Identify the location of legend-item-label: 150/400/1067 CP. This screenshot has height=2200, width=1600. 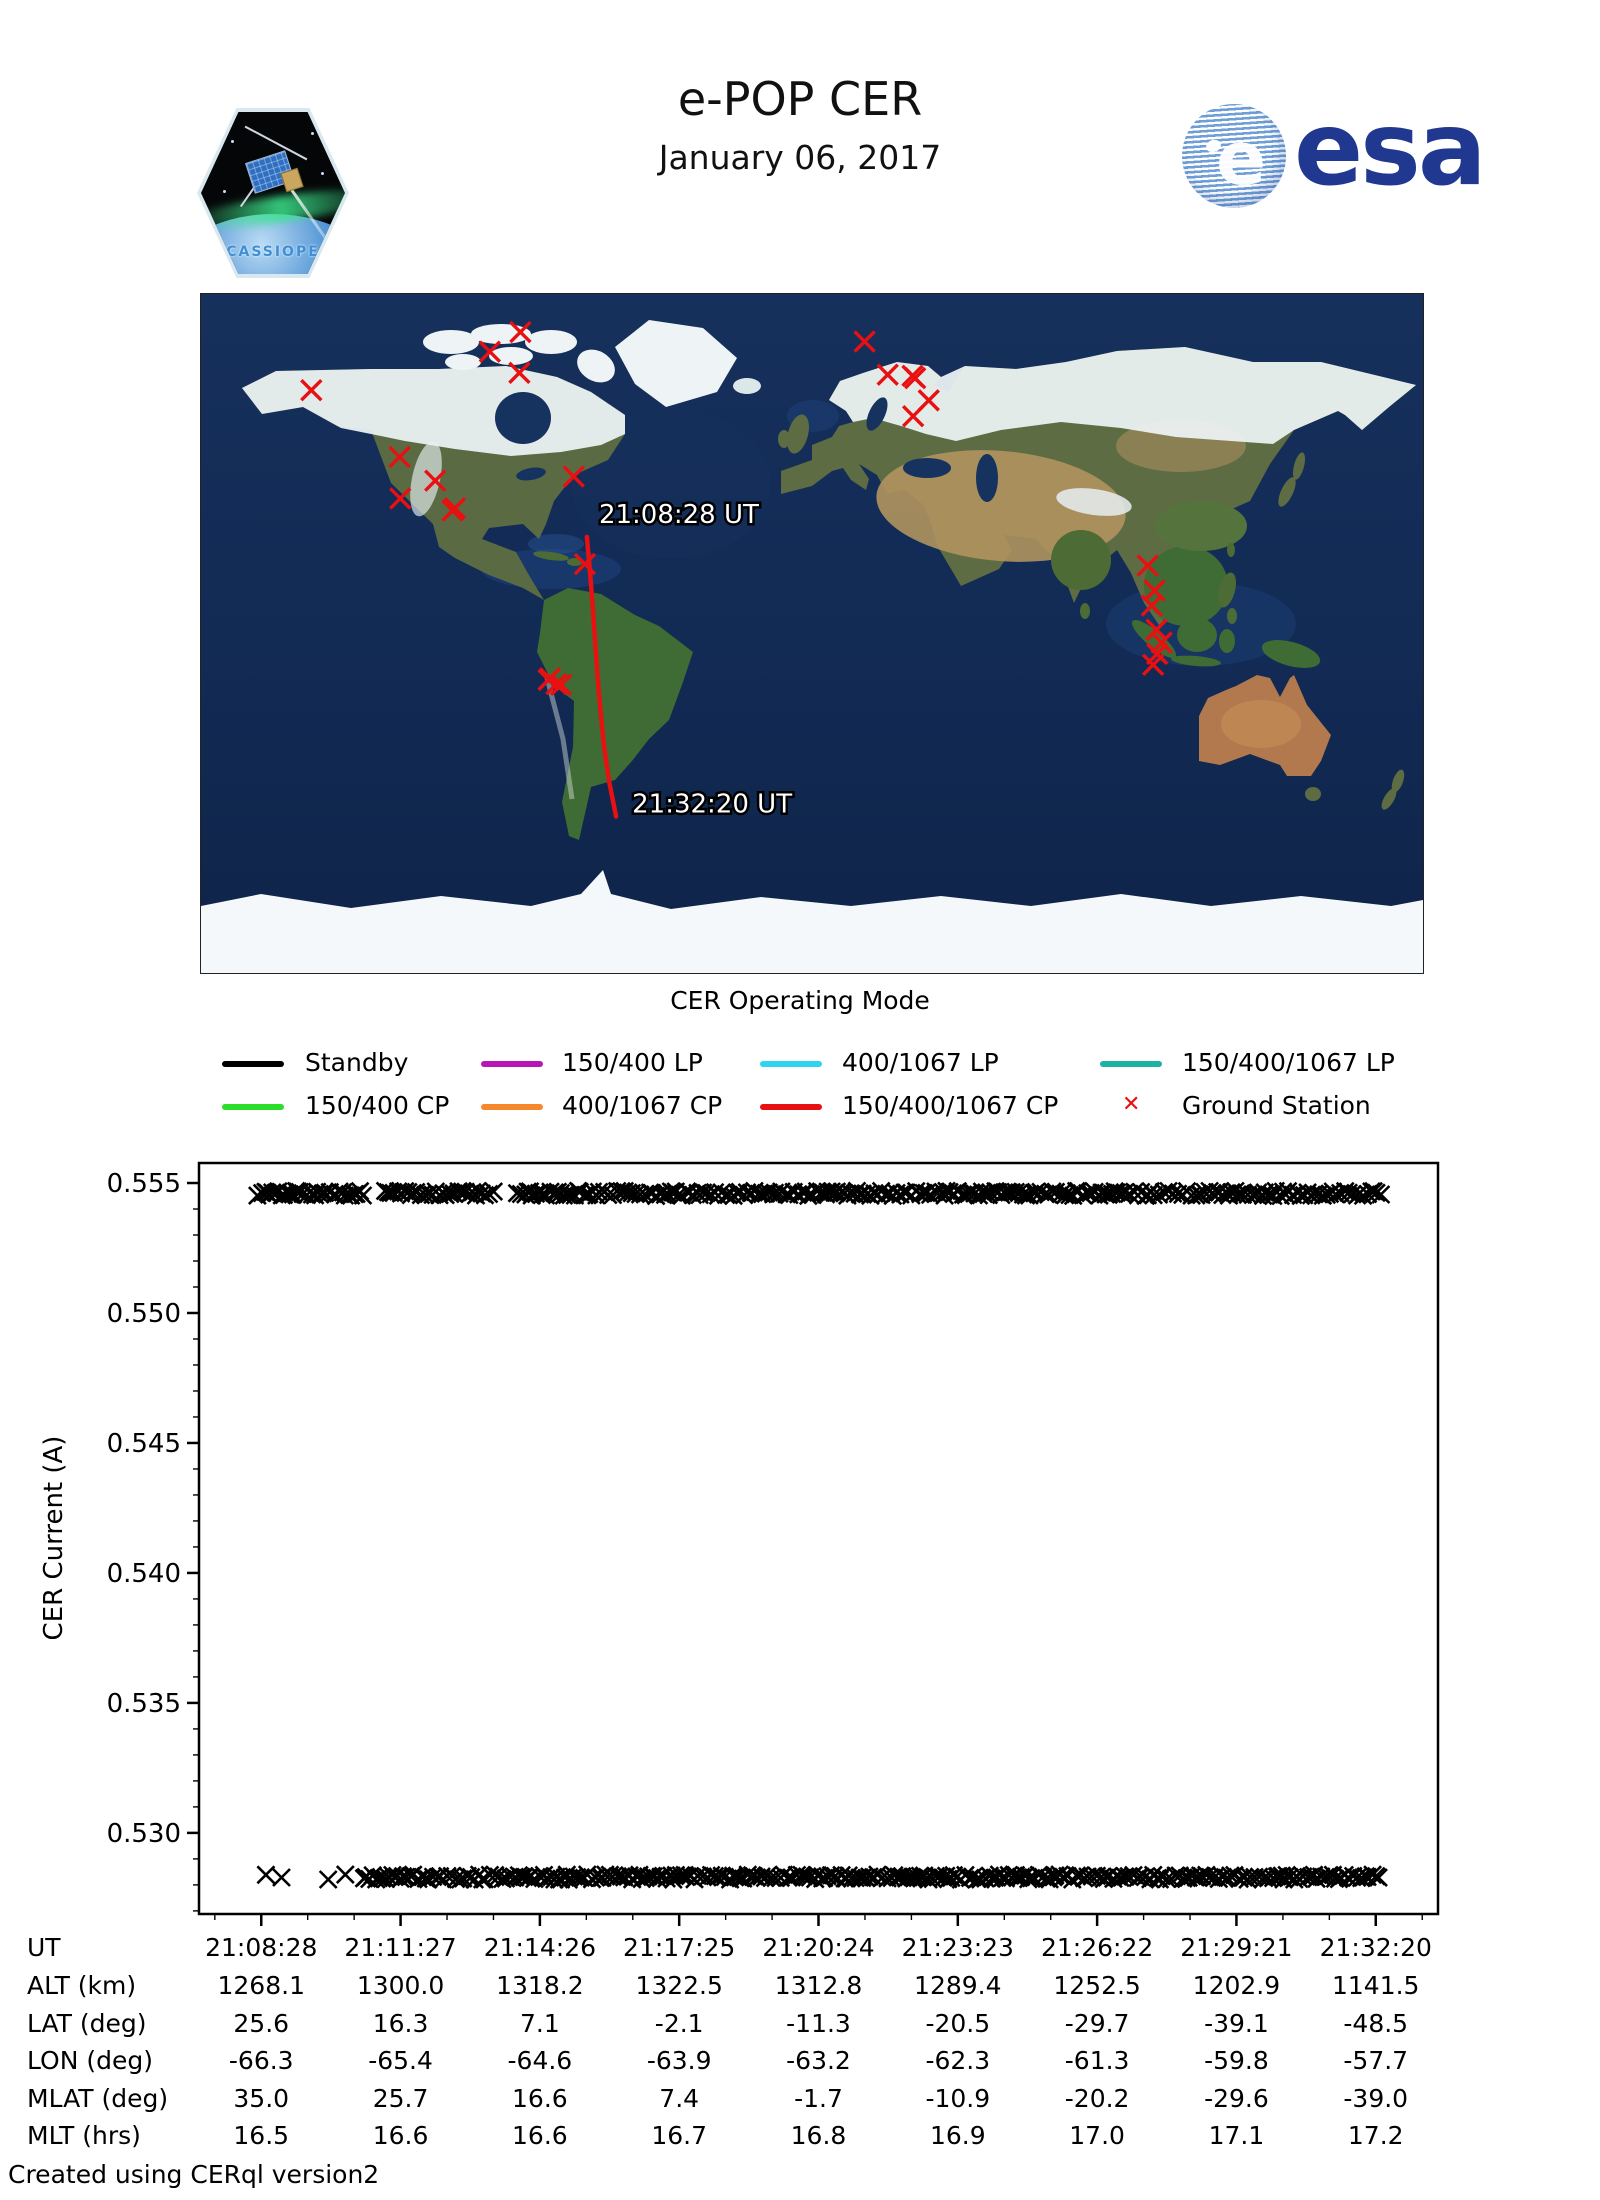
(950, 1105).